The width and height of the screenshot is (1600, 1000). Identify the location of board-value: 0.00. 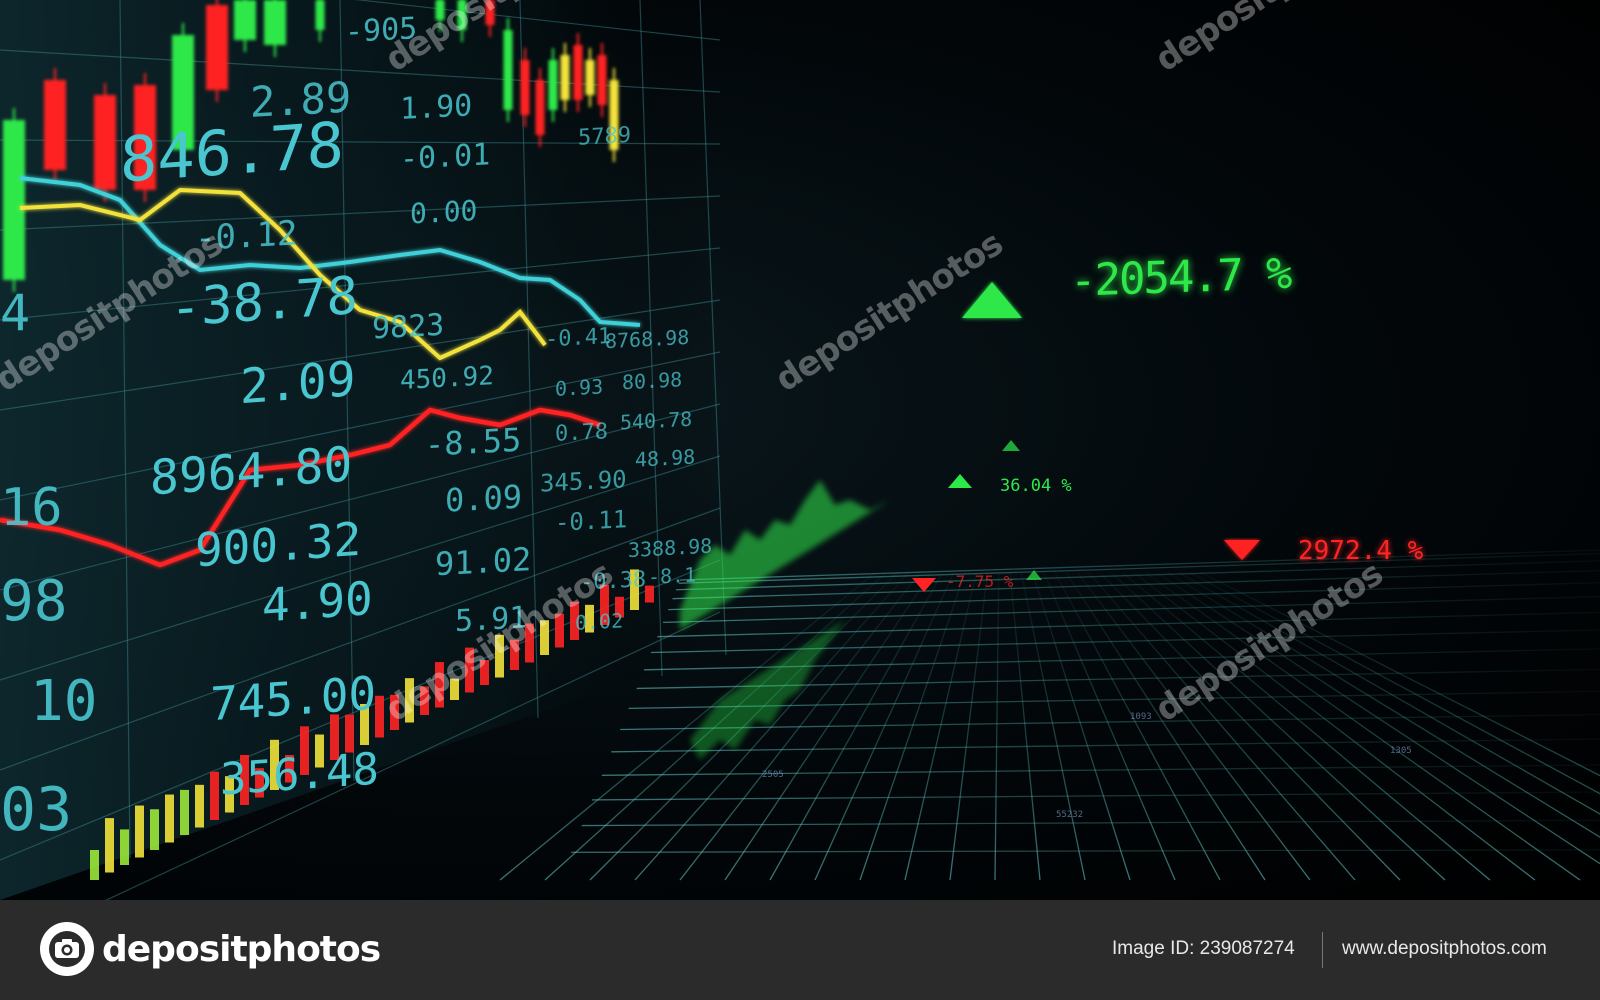
(443, 212).